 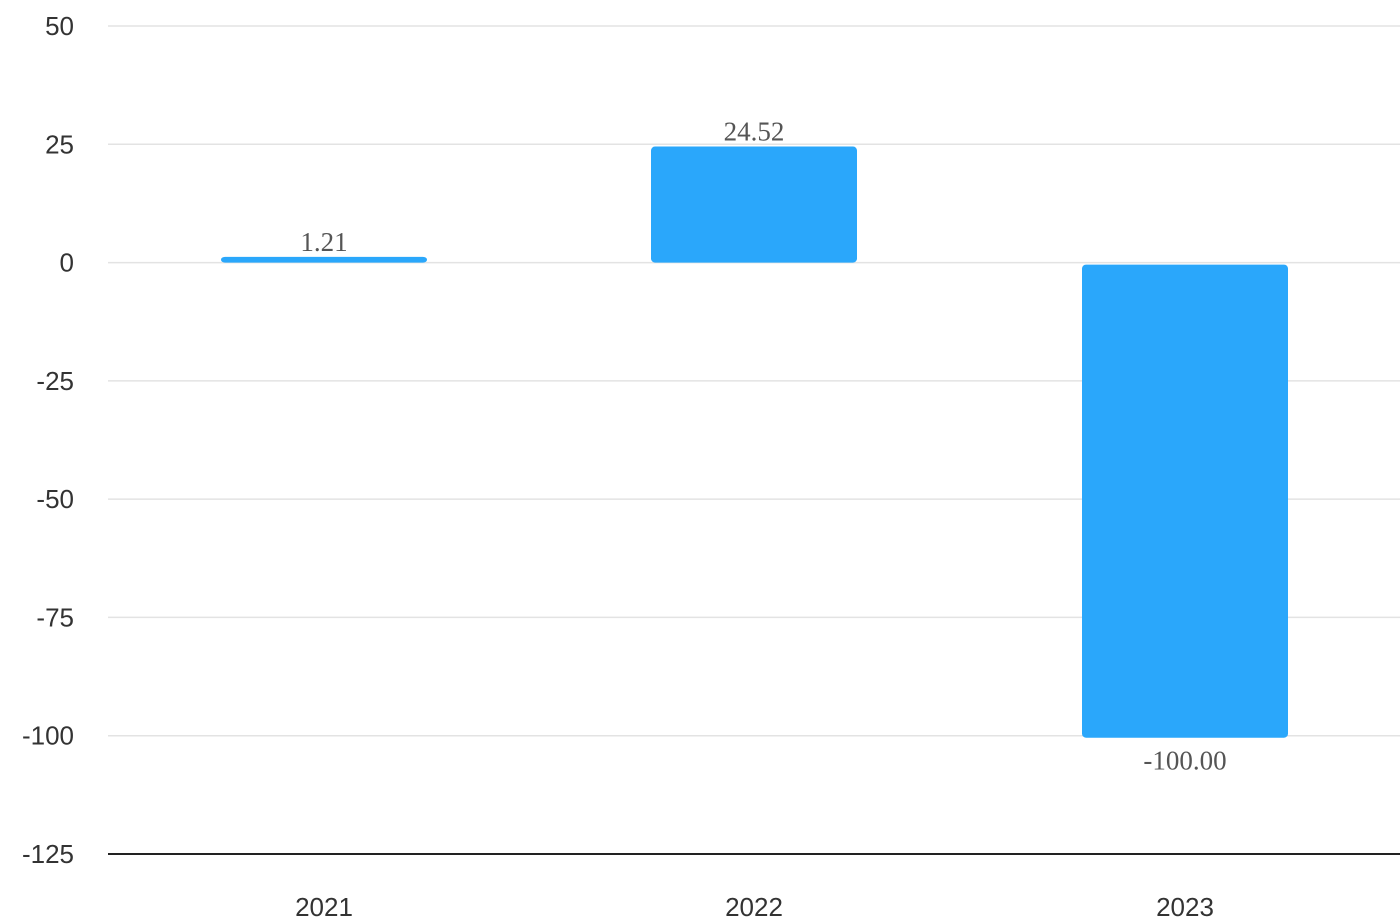 What do you see at coordinates (59, 26) in the screenshot?
I see `y-tick-label: 50` at bounding box center [59, 26].